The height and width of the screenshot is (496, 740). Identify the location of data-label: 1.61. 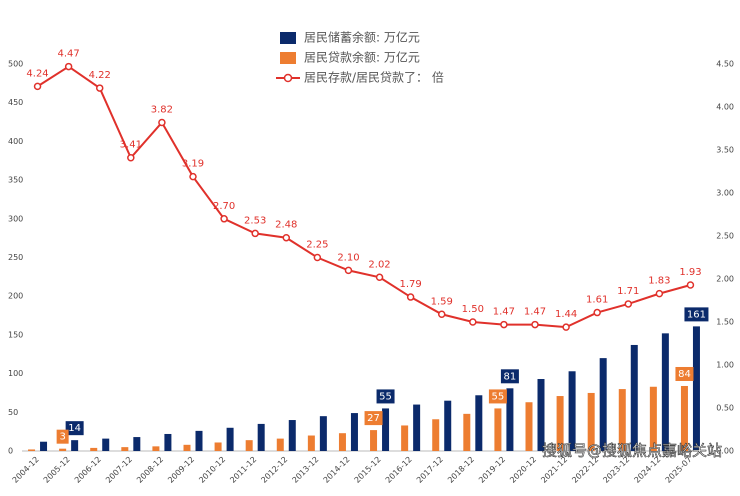
(597, 300).